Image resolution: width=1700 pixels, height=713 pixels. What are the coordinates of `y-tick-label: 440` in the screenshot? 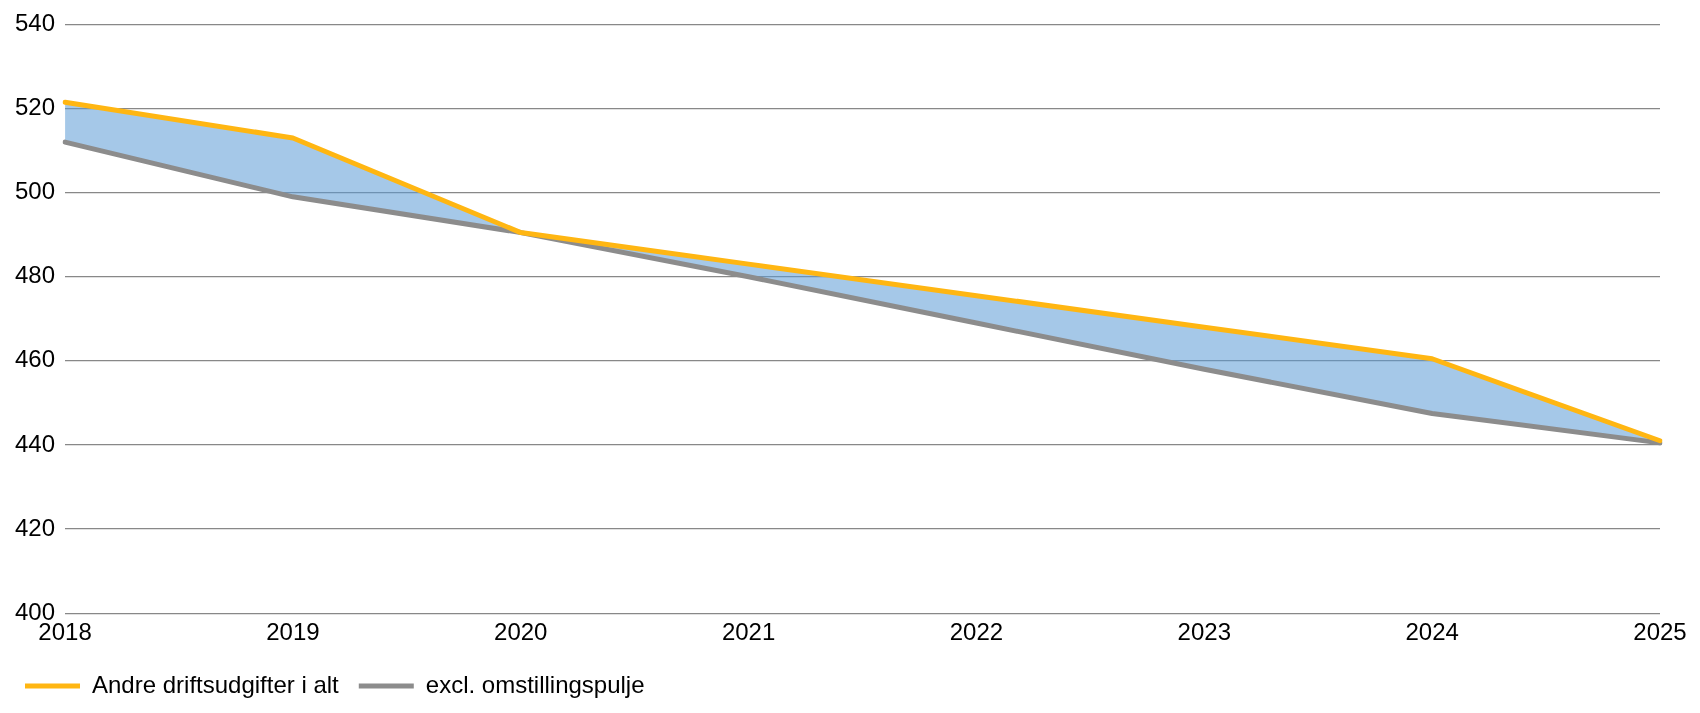 It's located at (35, 443).